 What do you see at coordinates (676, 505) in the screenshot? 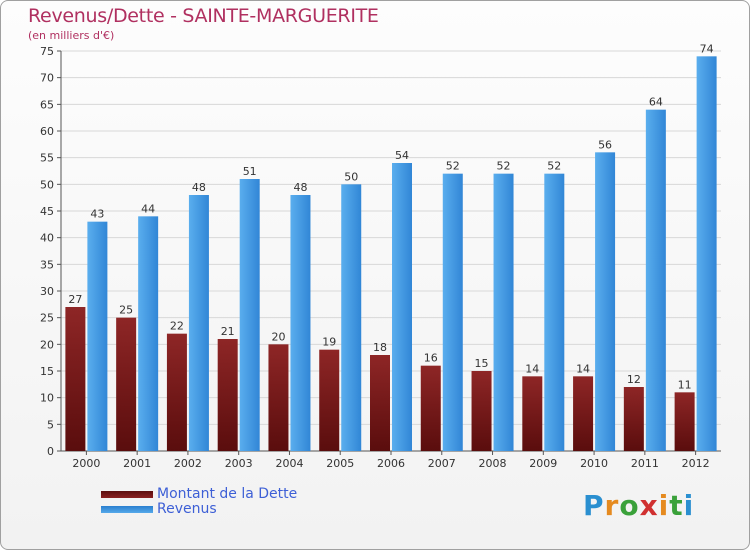
I see `logo-letter: t` at bounding box center [676, 505].